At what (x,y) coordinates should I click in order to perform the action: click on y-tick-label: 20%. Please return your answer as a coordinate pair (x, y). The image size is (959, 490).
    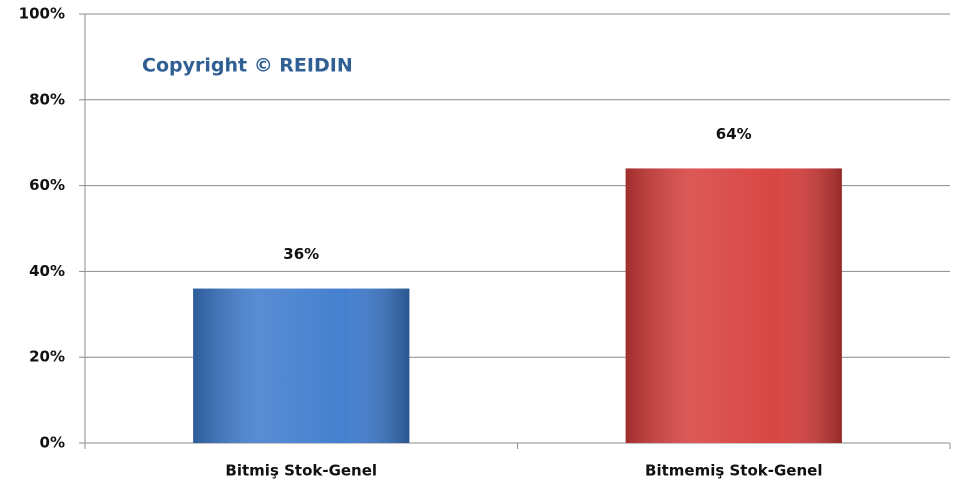
    Looking at the image, I should click on (47, 357).